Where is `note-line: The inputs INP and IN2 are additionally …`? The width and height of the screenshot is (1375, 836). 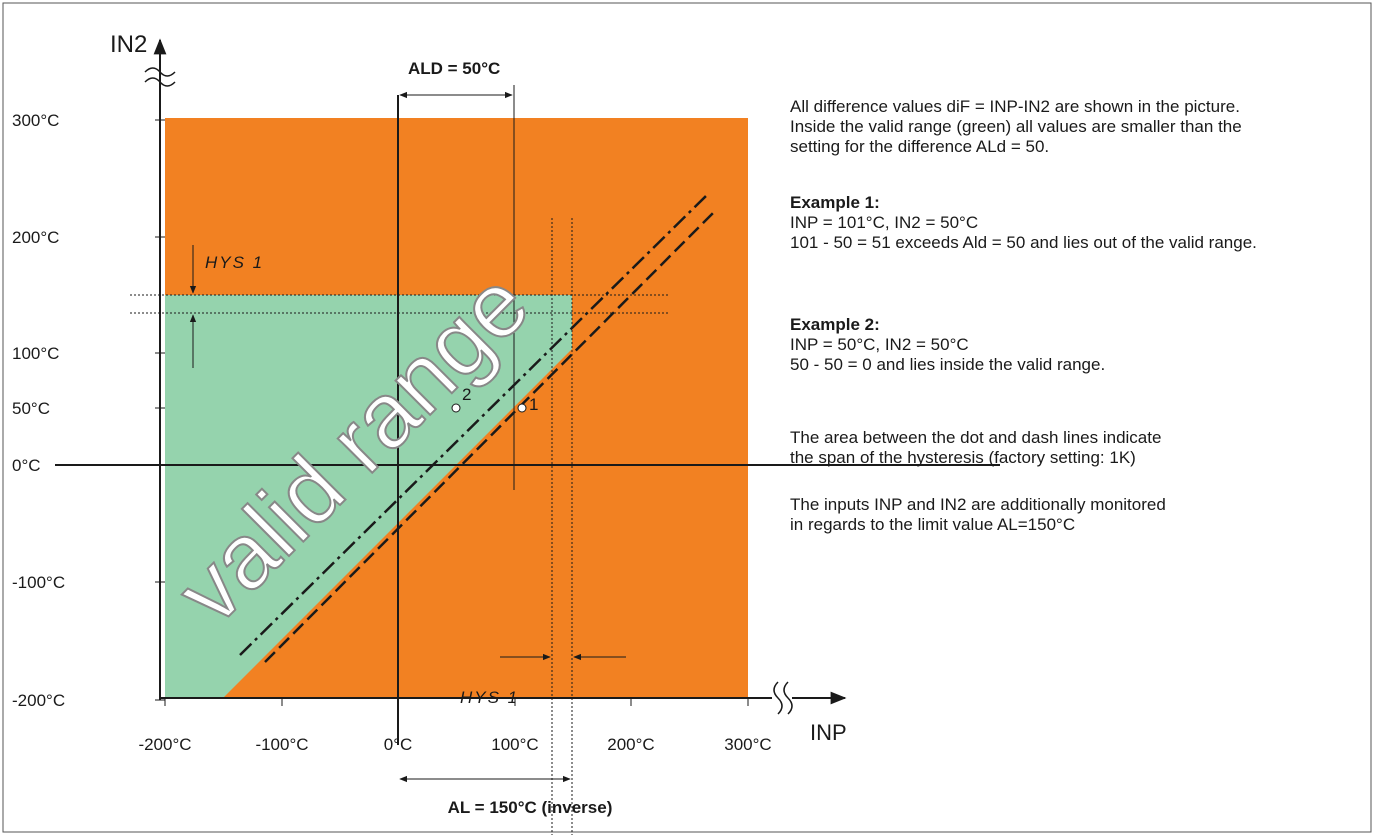
note-line: The inputs INP and IN2 are additionally … is located at coordinates (978, 504).